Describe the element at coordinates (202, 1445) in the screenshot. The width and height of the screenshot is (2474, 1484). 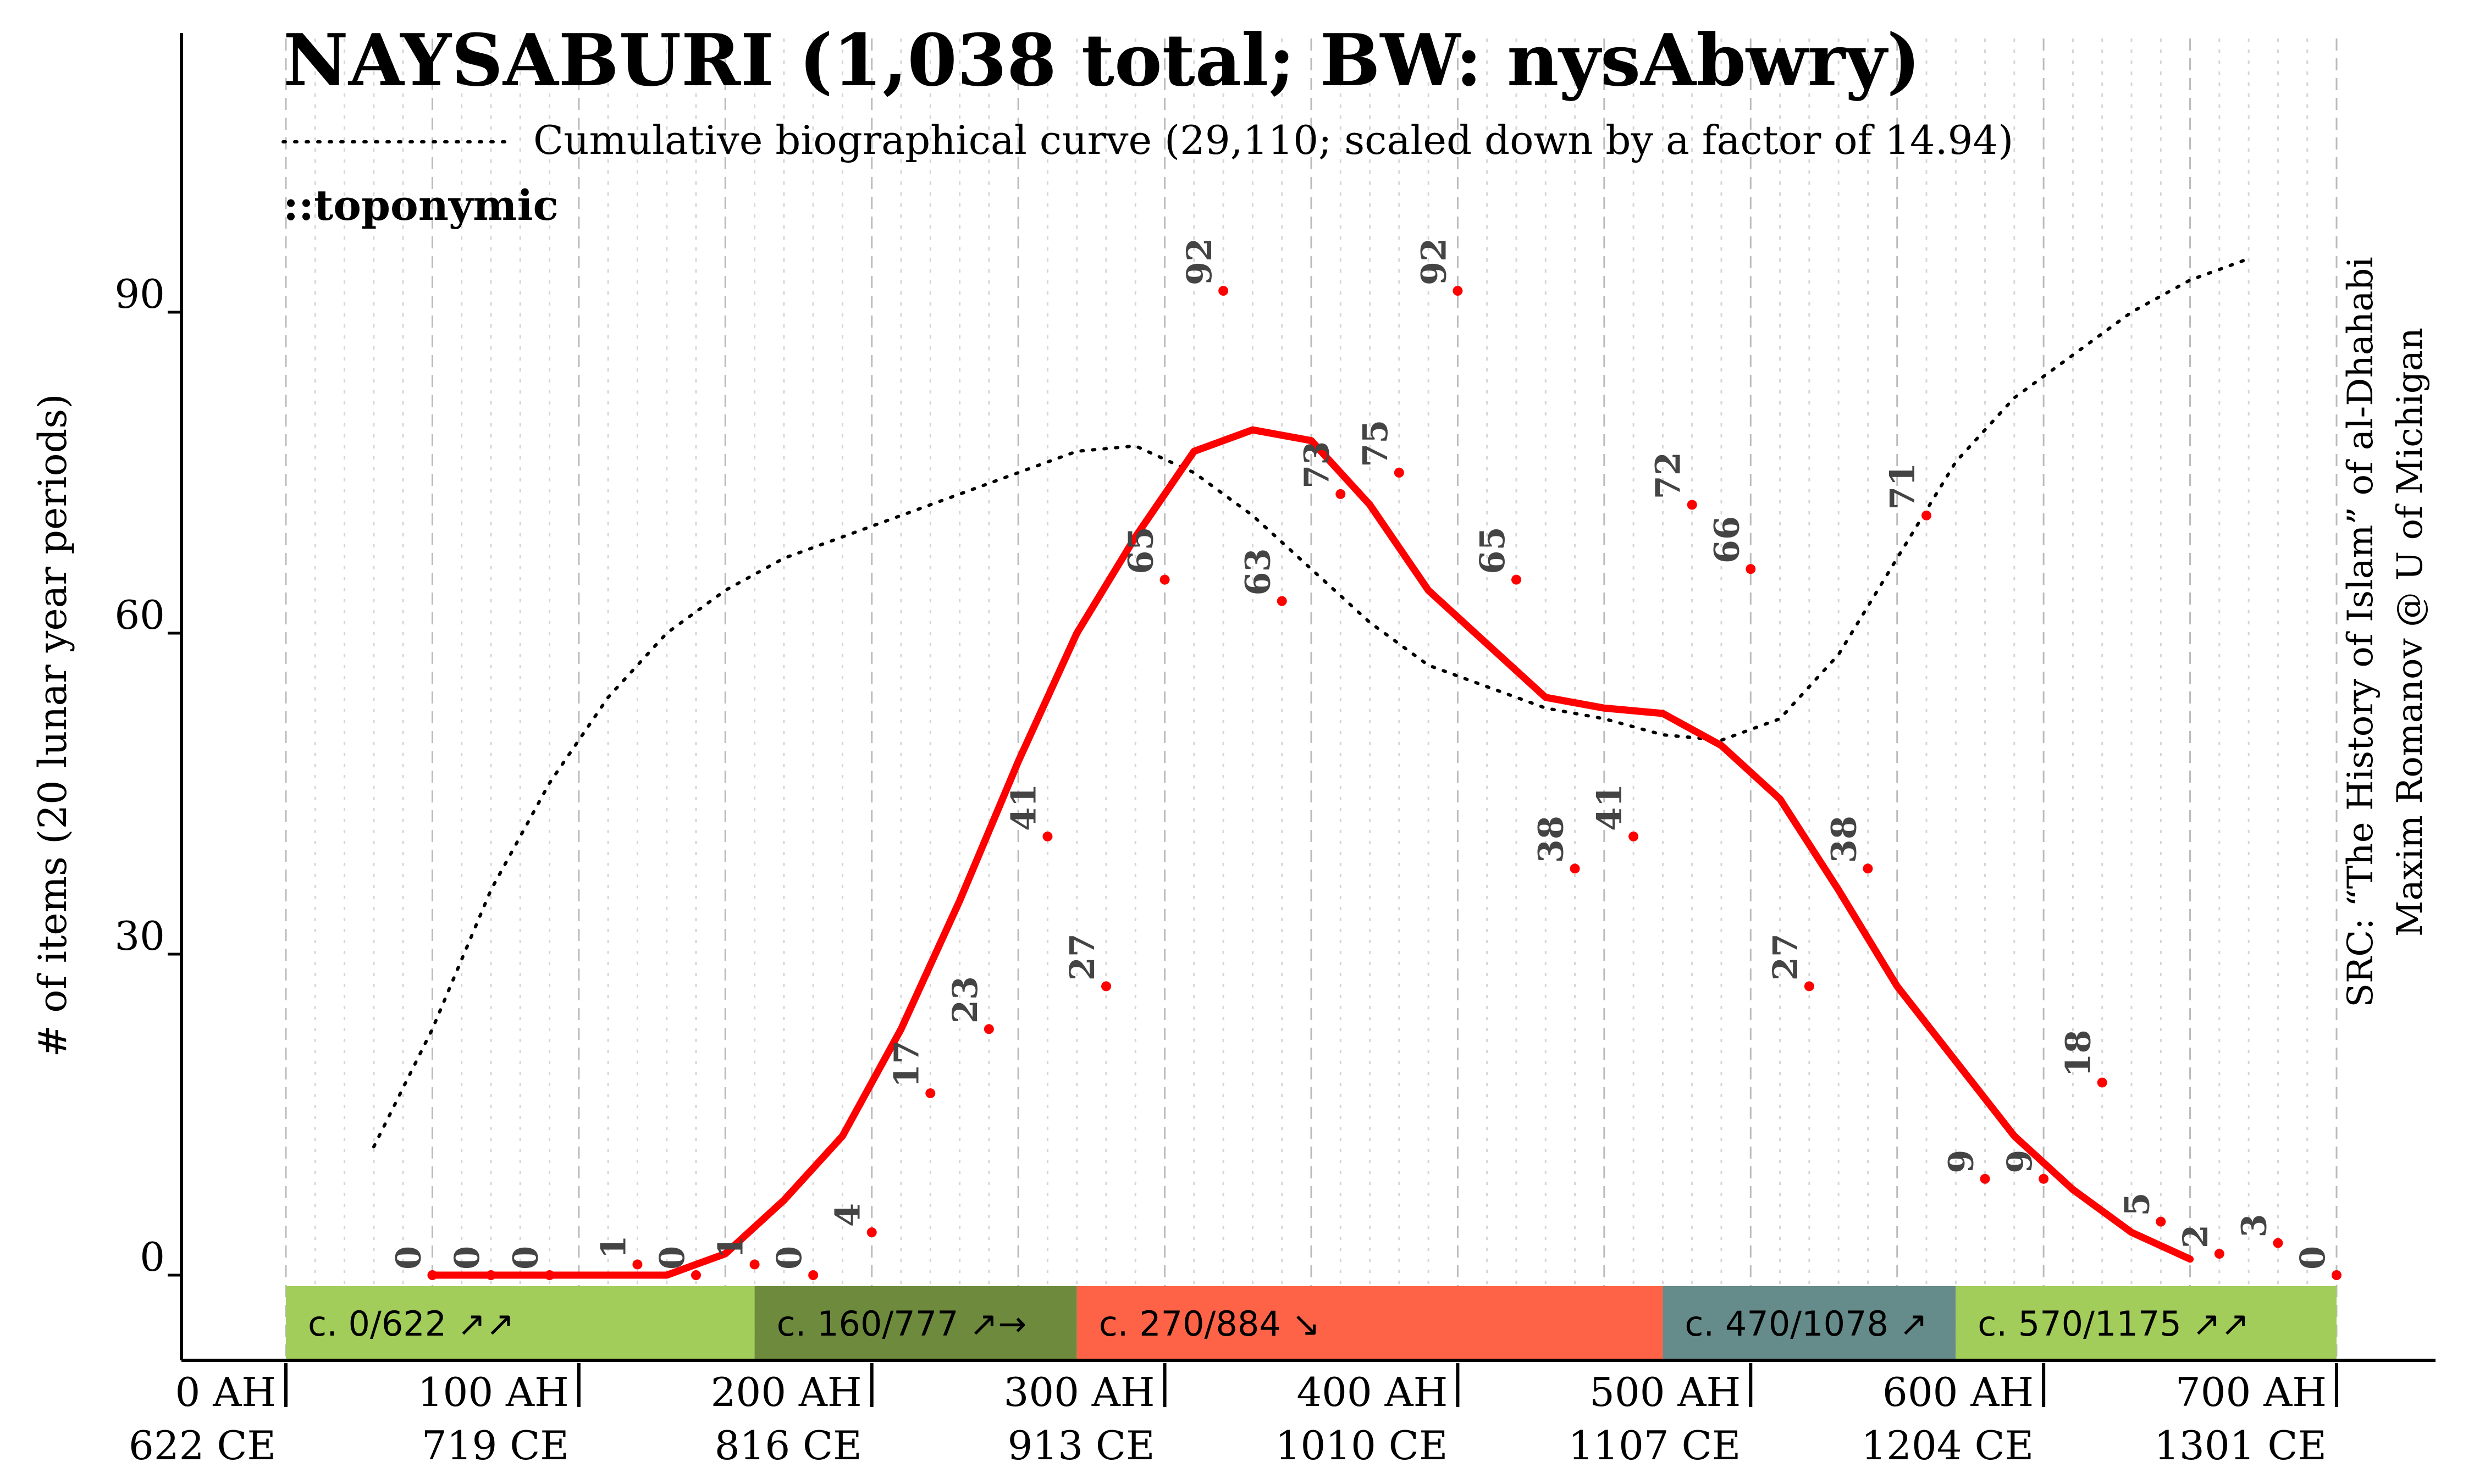
I see `x-tick-label-ce: 622 CE` at that location.